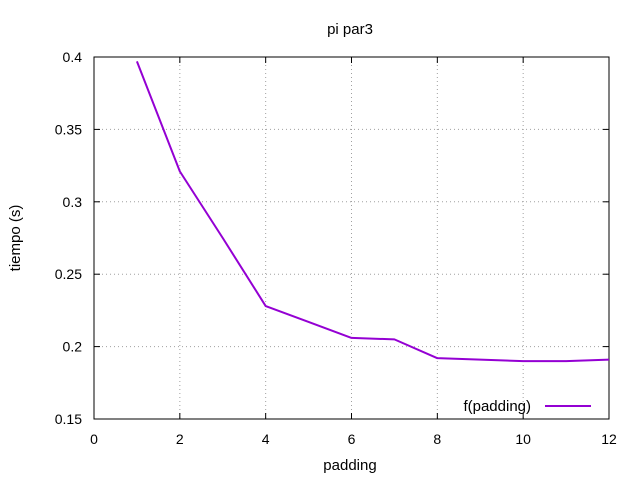 The width and height of the screenshot is (640, 480). I want to click on legend: f(padding), so click(527, 406).